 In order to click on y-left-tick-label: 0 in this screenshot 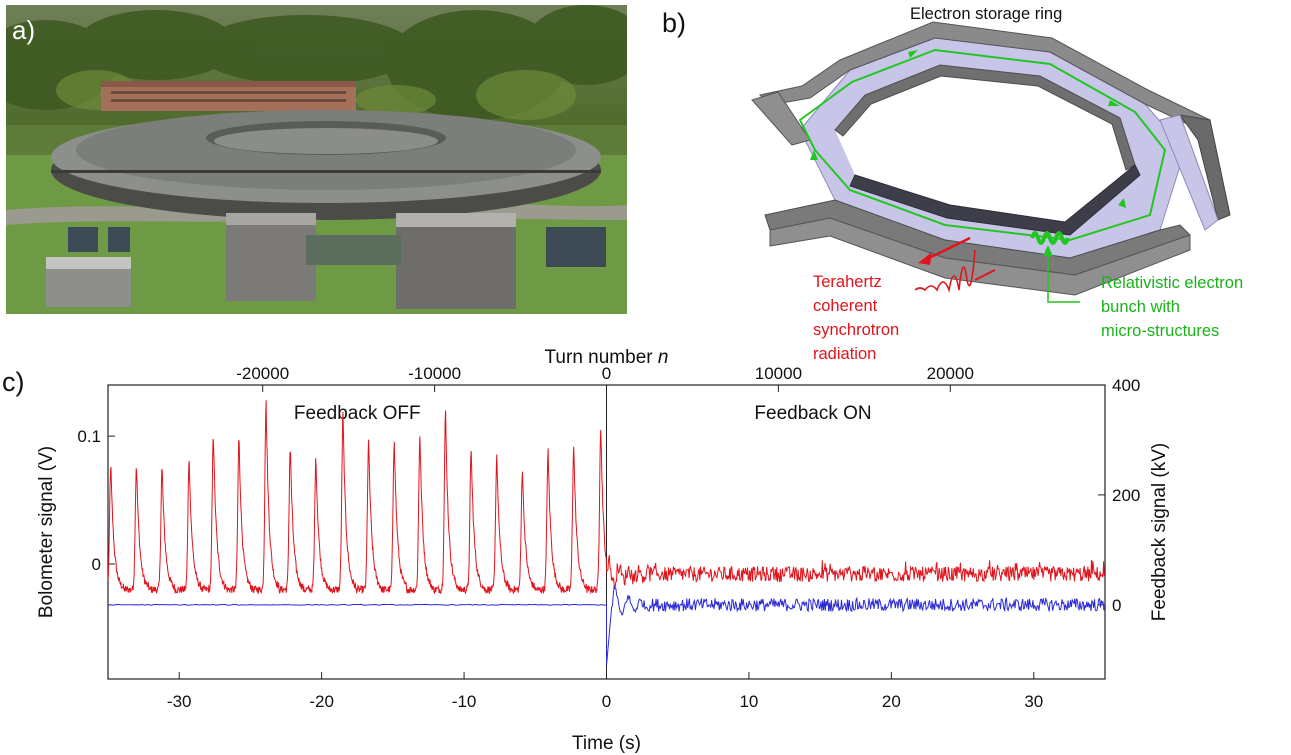, I will do `click(96, 564)`.